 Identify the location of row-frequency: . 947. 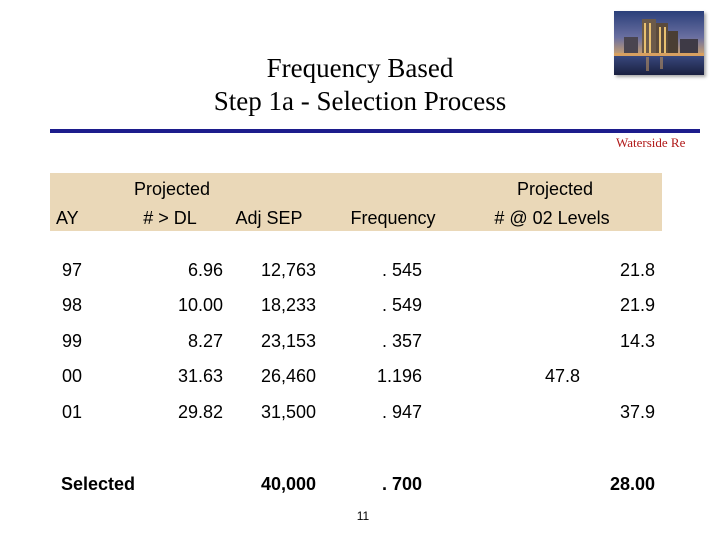
(401, 412).